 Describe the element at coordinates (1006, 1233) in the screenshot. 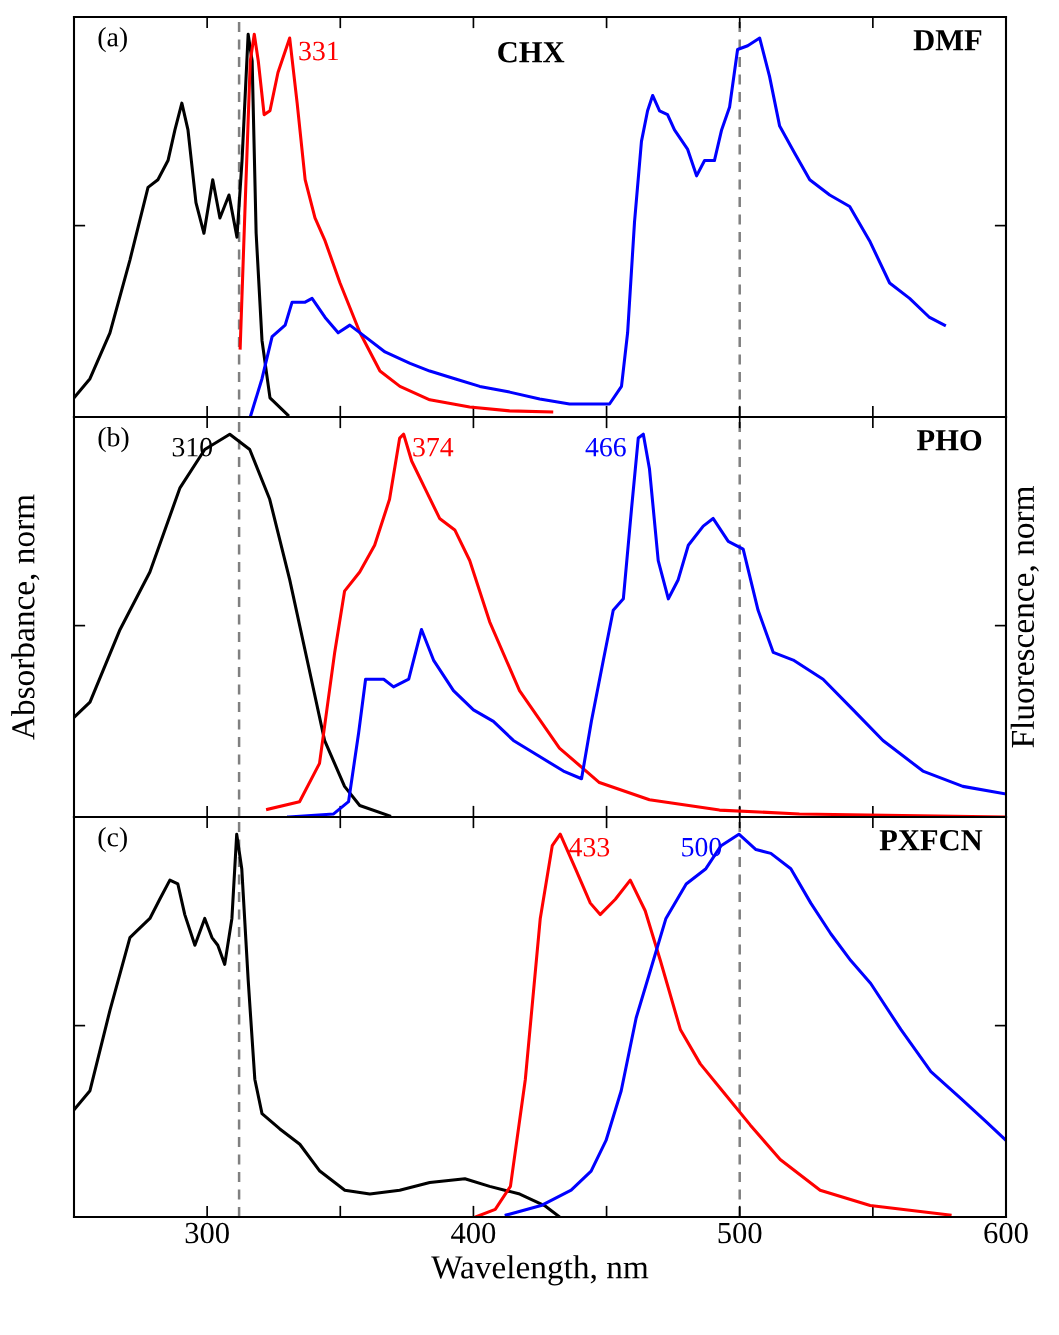

I see `x-tick-label: 600` at that location.